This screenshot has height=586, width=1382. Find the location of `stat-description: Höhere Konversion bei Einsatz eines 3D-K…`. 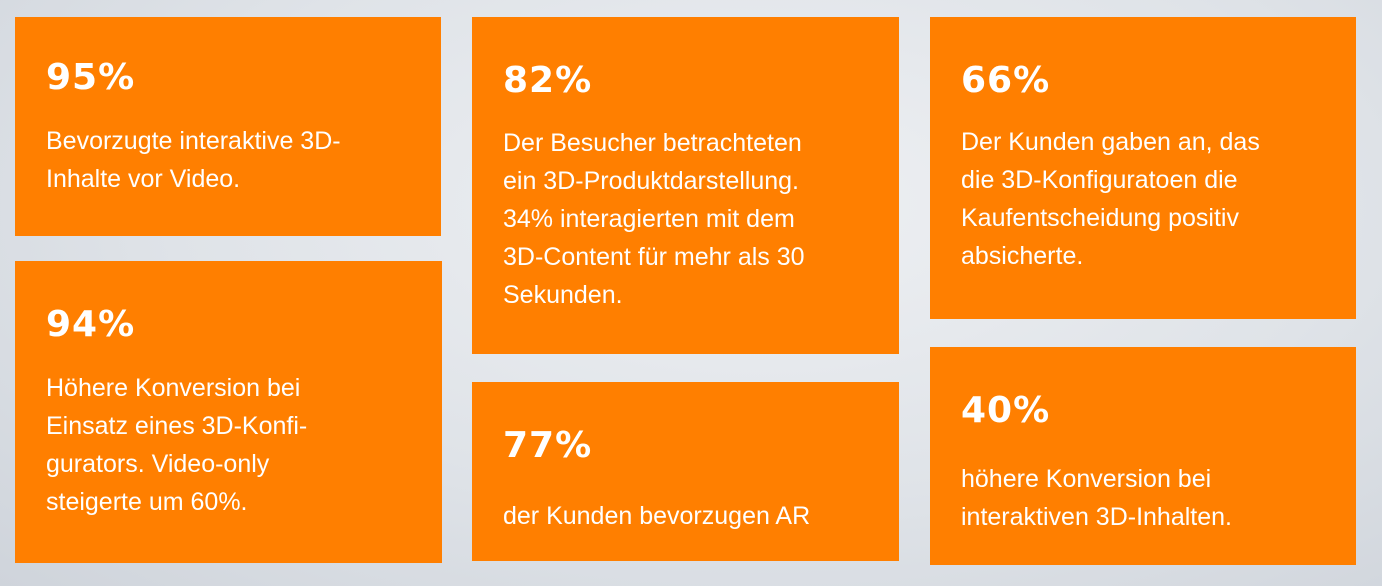

stat-description: Höhere Konversion bei Einsatz eines 3D-K… is located at coordinates (177, 445).